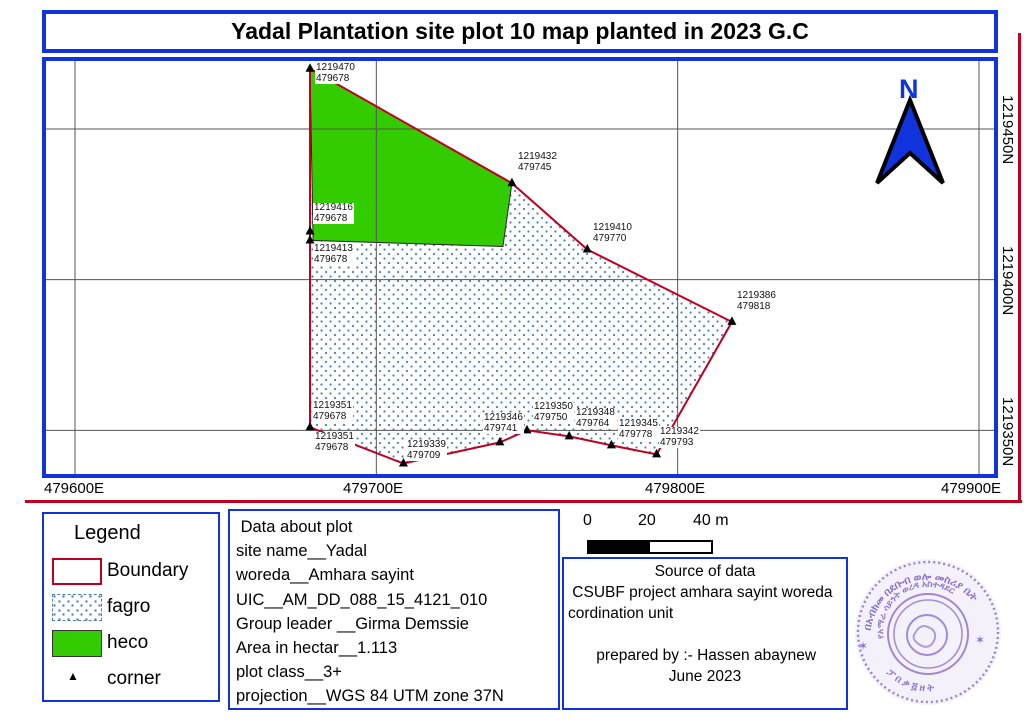  I want to click on map-point-label: 1219345 479778, so click(638, 429).